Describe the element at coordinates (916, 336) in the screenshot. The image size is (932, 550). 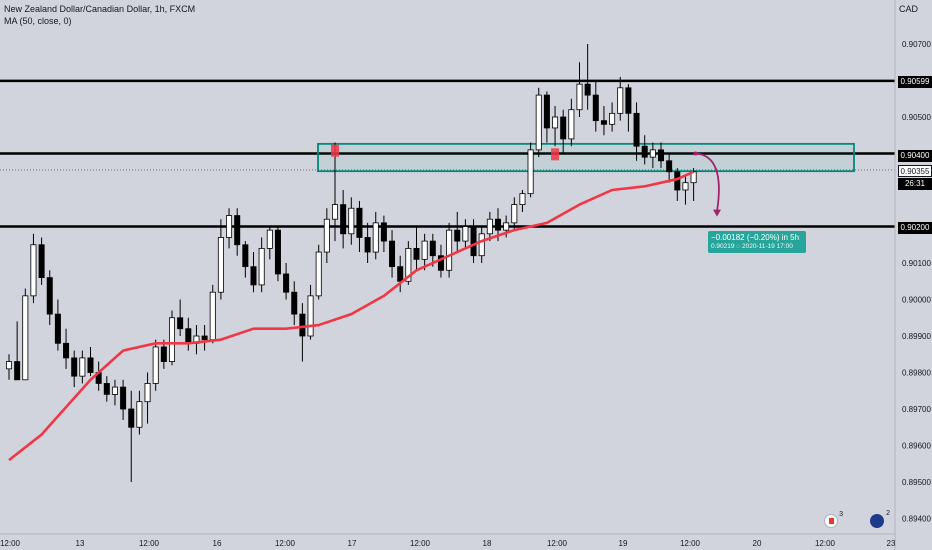
I see `y-tick-label: 0.89900` at that location.